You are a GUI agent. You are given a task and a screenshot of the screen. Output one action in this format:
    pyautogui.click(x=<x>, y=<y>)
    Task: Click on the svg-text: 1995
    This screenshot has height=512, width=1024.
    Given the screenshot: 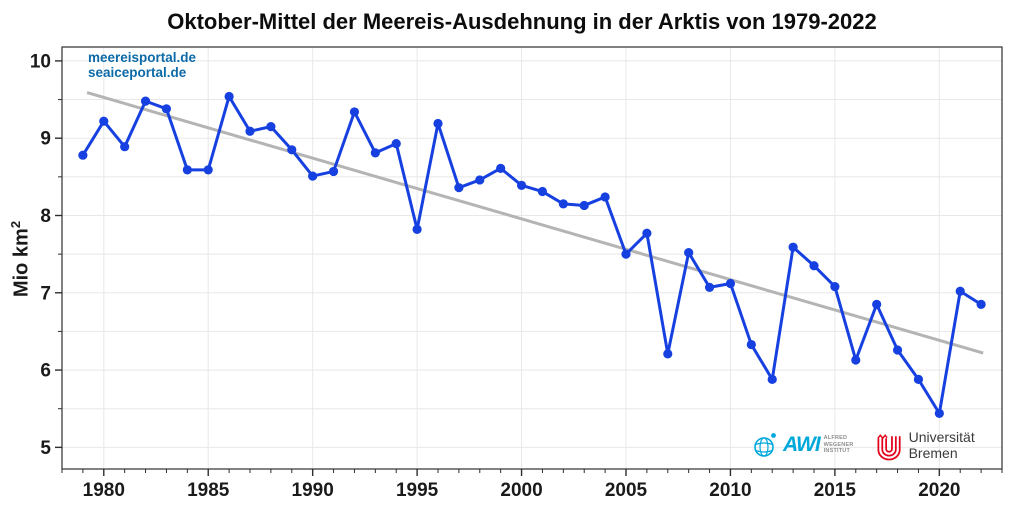 What is the action you would take?
    pyautogui.click(x=417, y=490)
    